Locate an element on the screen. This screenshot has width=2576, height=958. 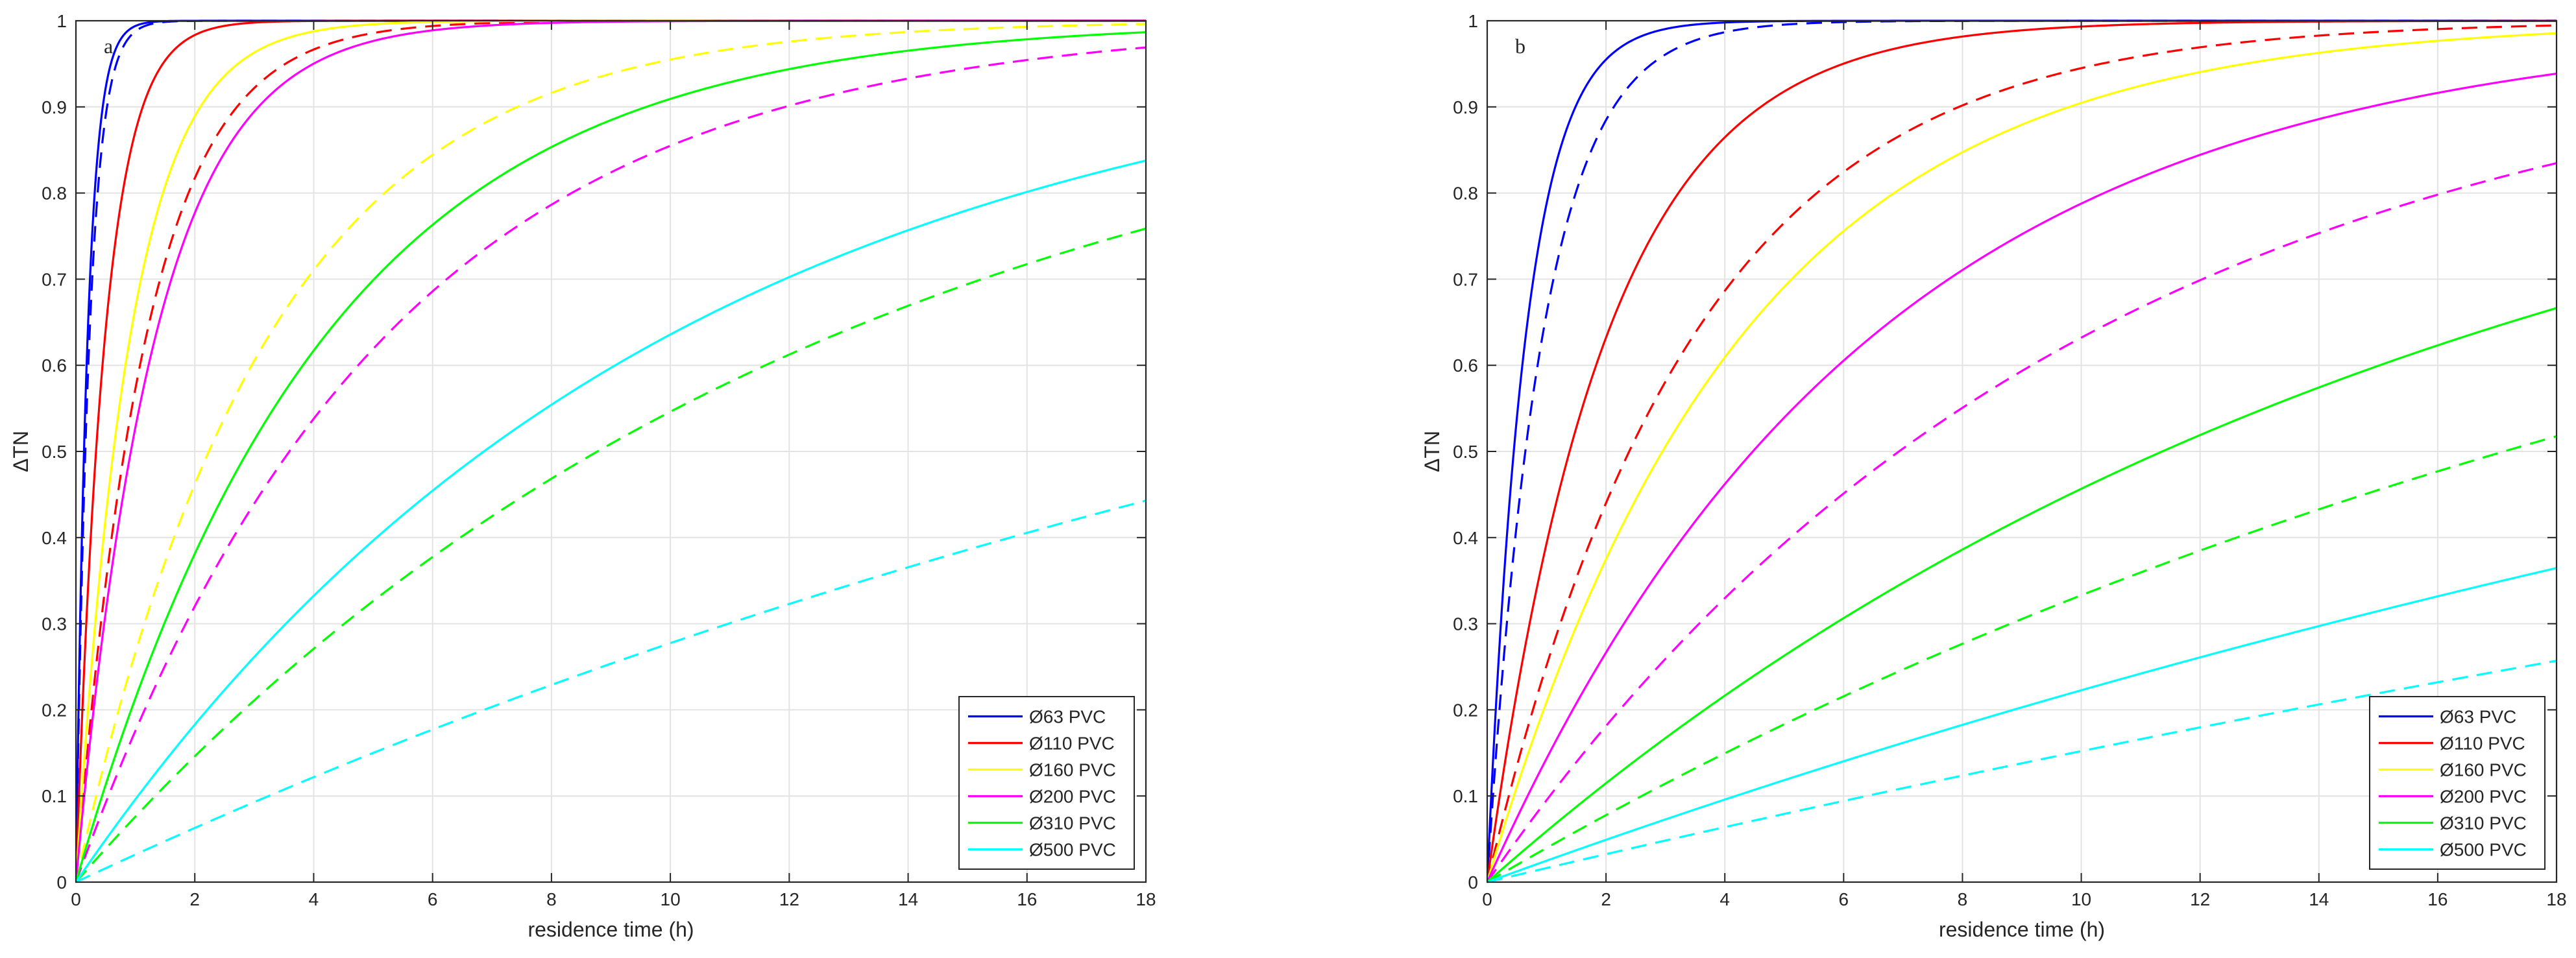
series-line--500-pvc-dashed is located at coordinates (2022, 771).